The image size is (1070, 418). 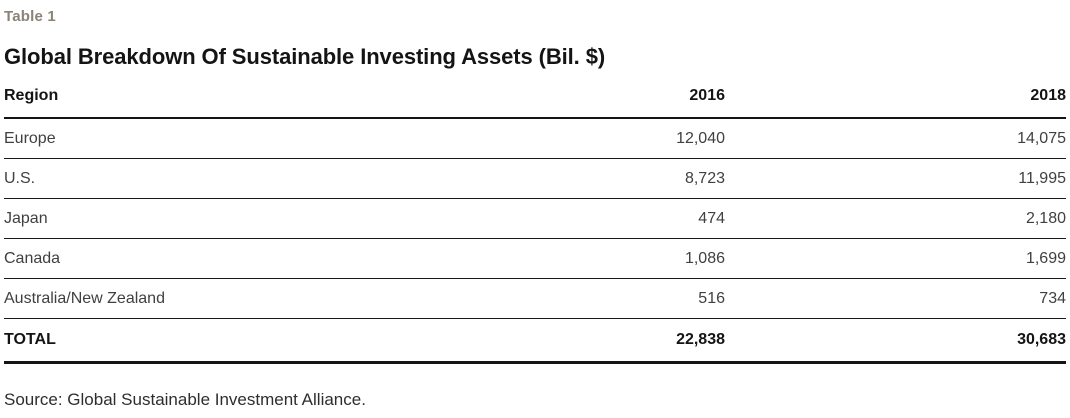 I want to click on table-row-australia-nz: Australia/New Zealand 516 734, so click(x=535, y=298).